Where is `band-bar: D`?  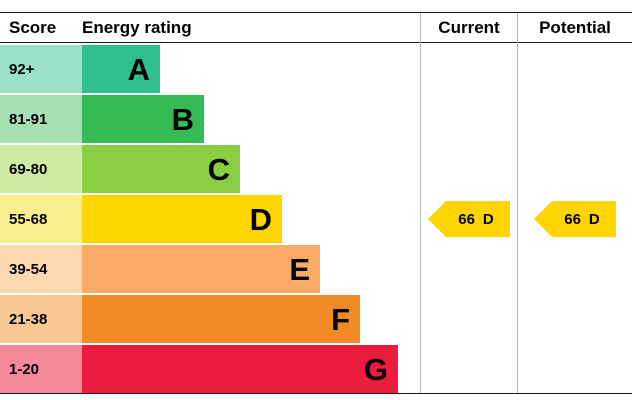 band-bar: D is located at coordinates (182, 219).